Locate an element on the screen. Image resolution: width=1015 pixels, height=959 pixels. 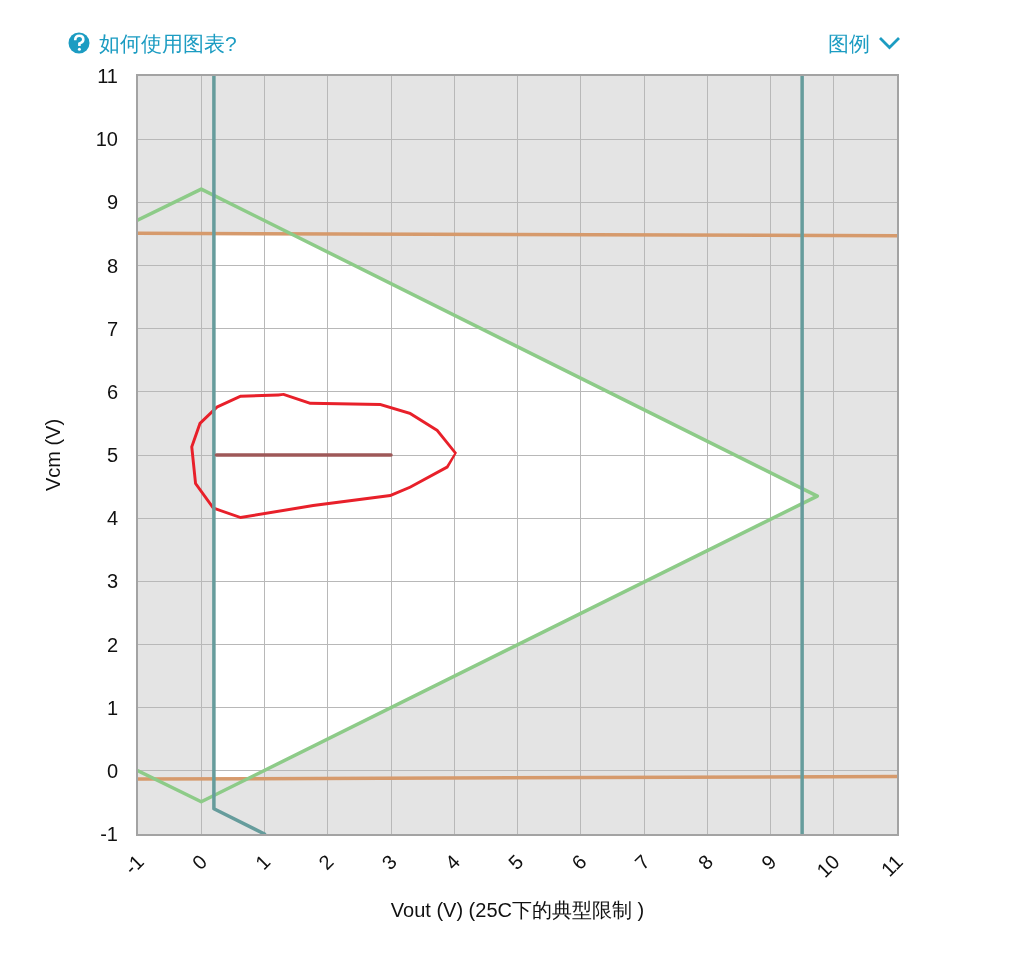
y-tick-label: 0 is located at coordinates (112, 770).